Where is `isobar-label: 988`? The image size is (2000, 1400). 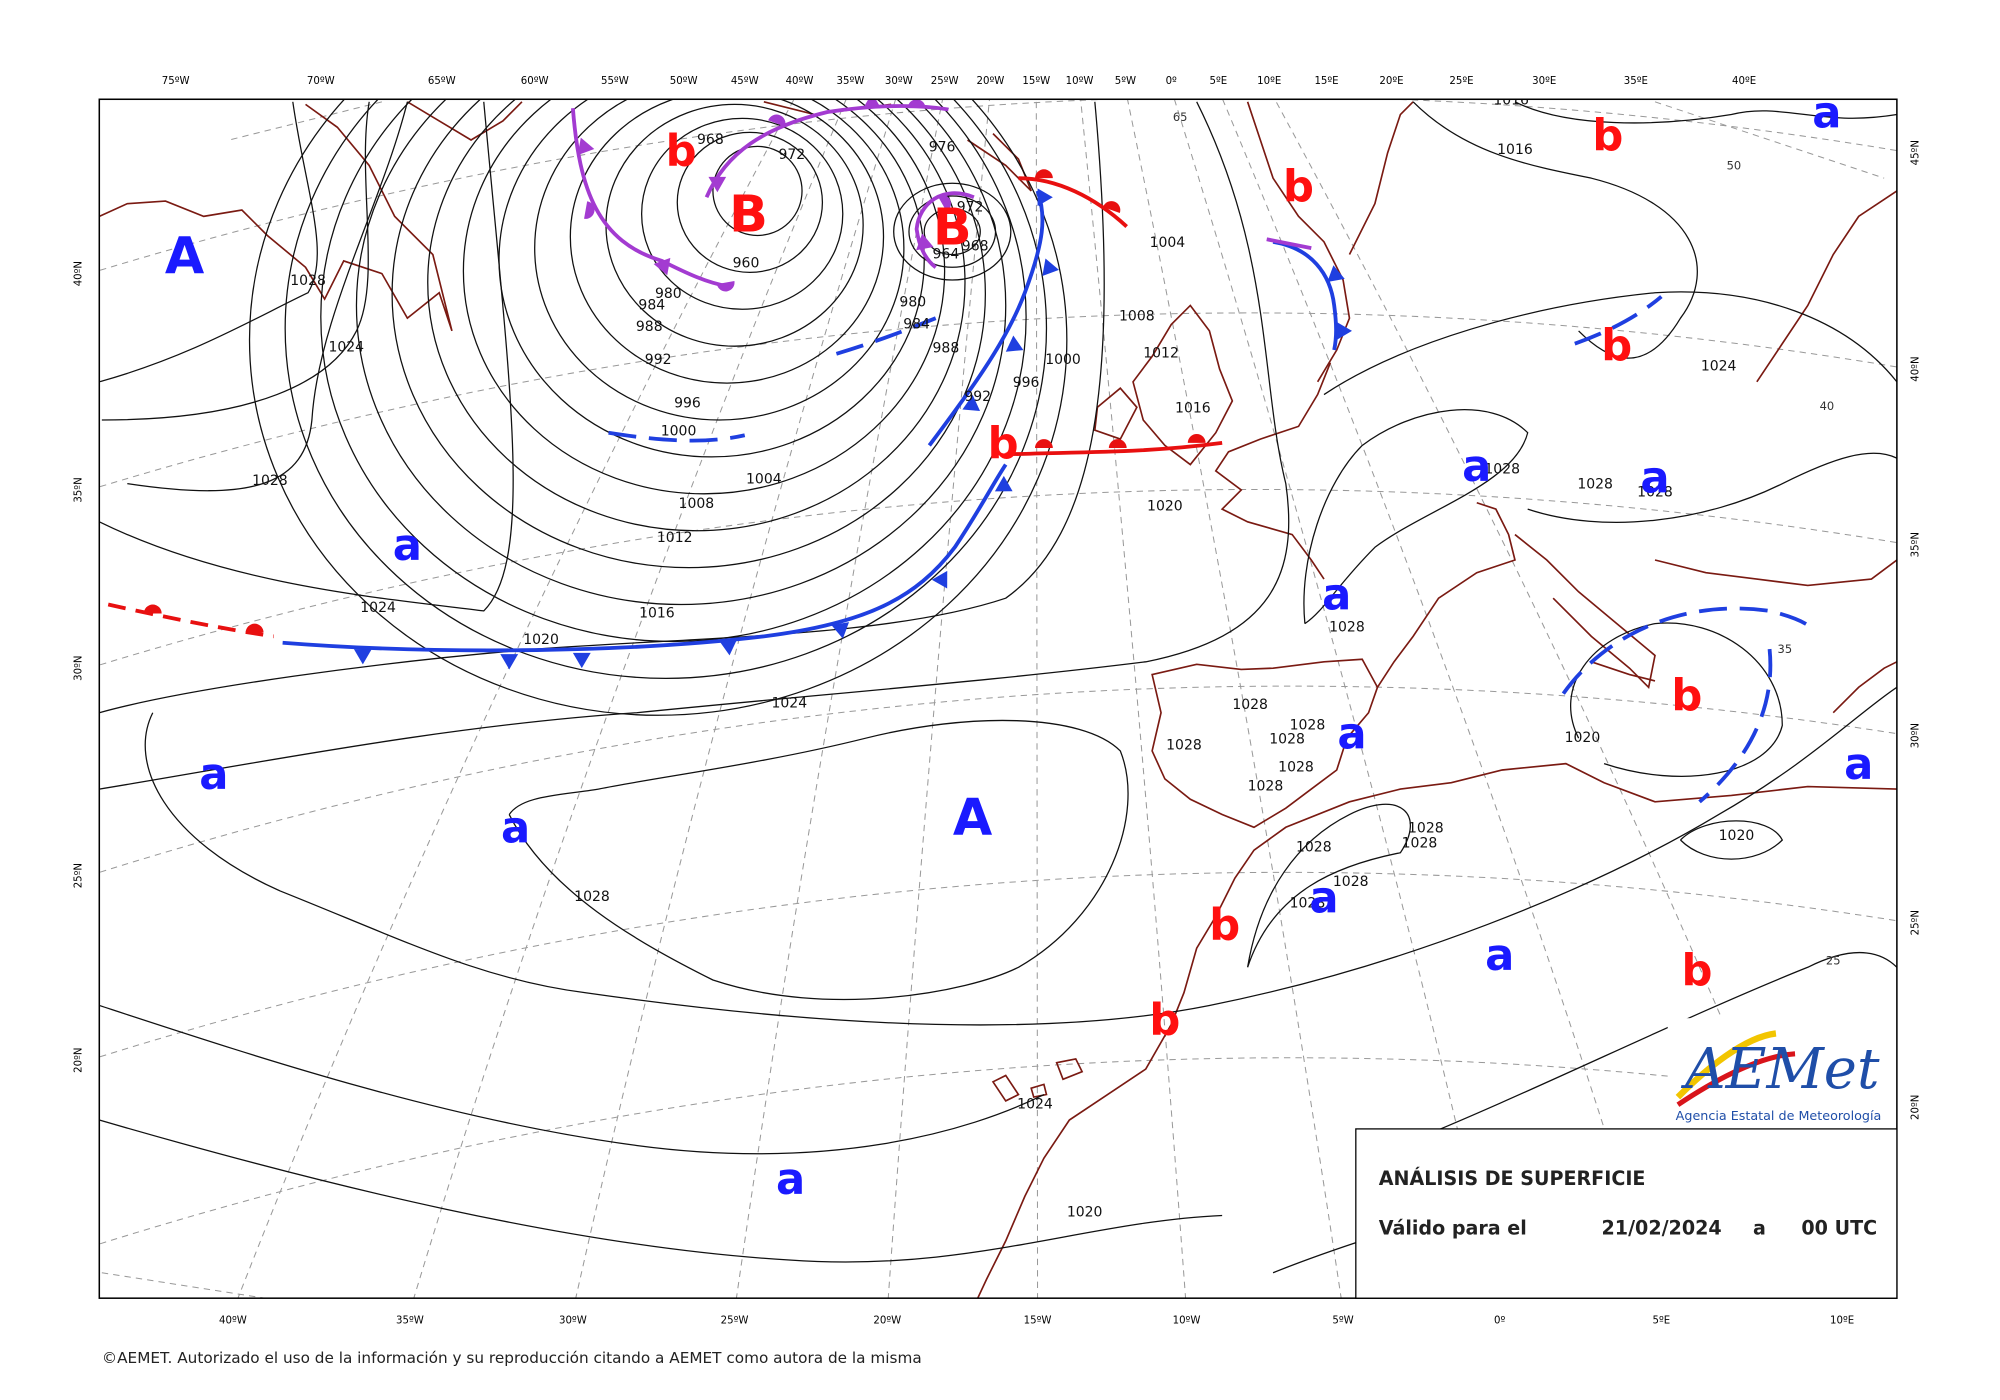
isobar-label: 988 is located at coordinates (946, 349).